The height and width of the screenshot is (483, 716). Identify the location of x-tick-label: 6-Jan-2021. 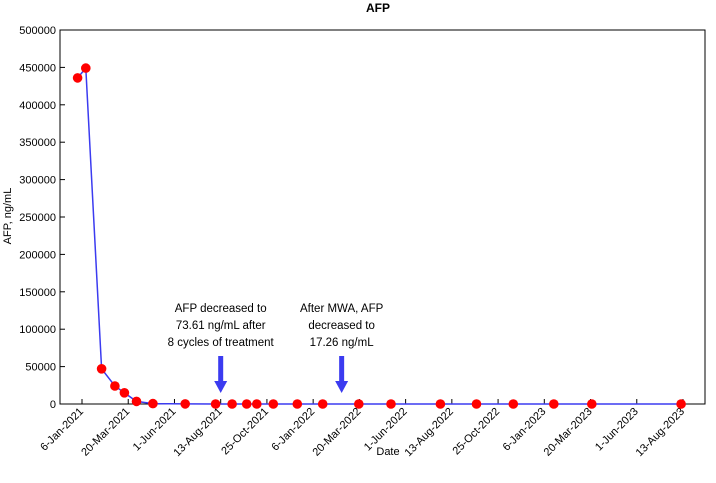
(62, 430).